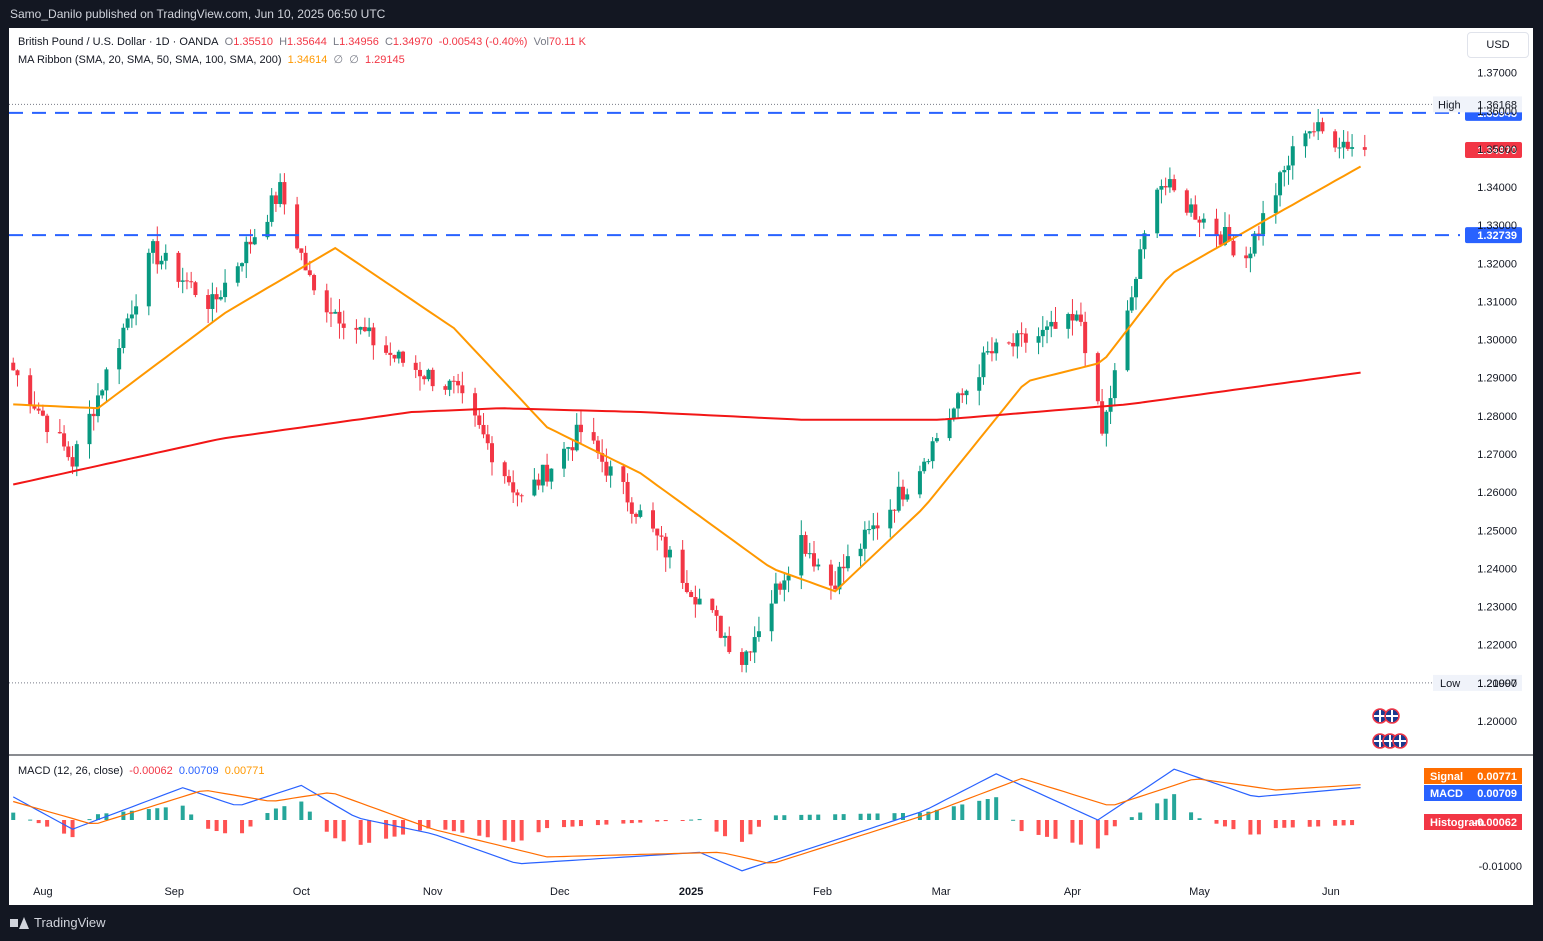 This screenshot has height=941, width=1543. What do you see at coordinates (70, 922) in the screenshot?
I see `tradingview-brand: TradingView` at bounding box center [70, 922].